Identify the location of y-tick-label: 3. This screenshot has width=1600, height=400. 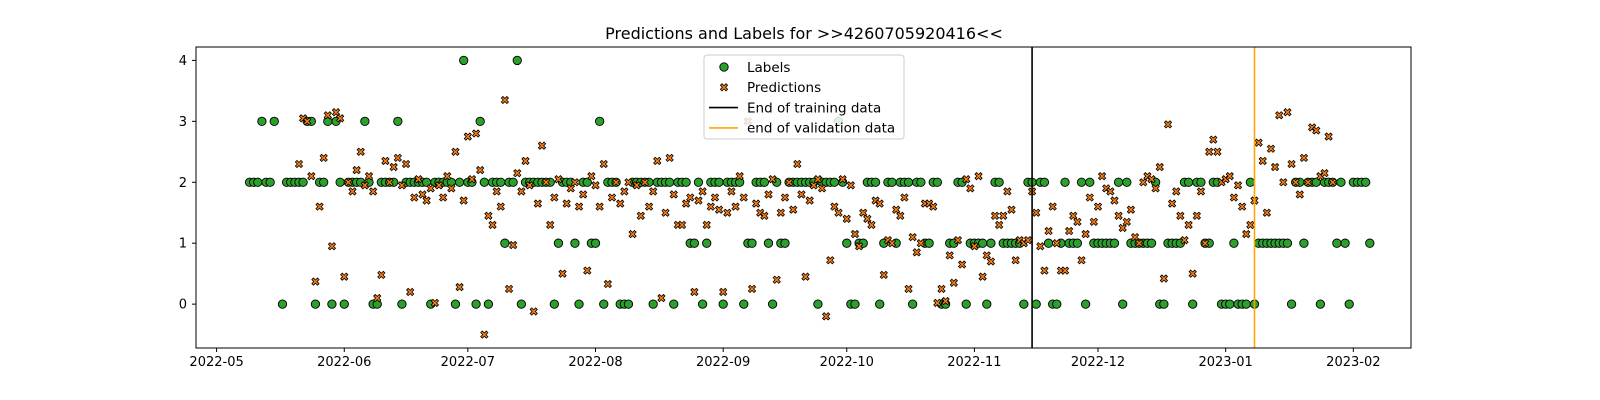
(183, 122).